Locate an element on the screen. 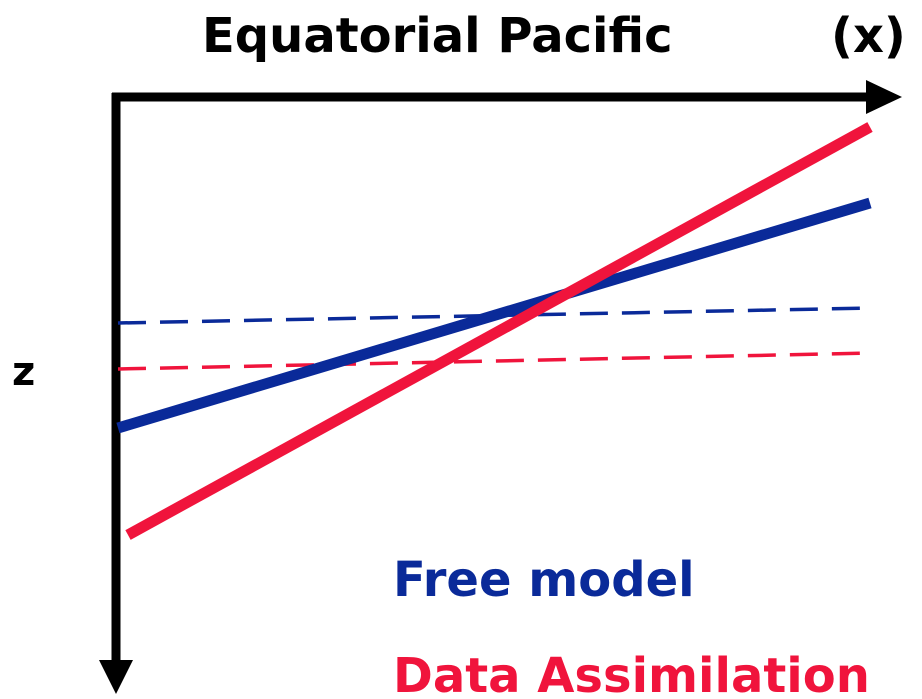 The width and height of the screenshot is (922, 699). z-axis-arrowhead is located at coordinates (116, 677).